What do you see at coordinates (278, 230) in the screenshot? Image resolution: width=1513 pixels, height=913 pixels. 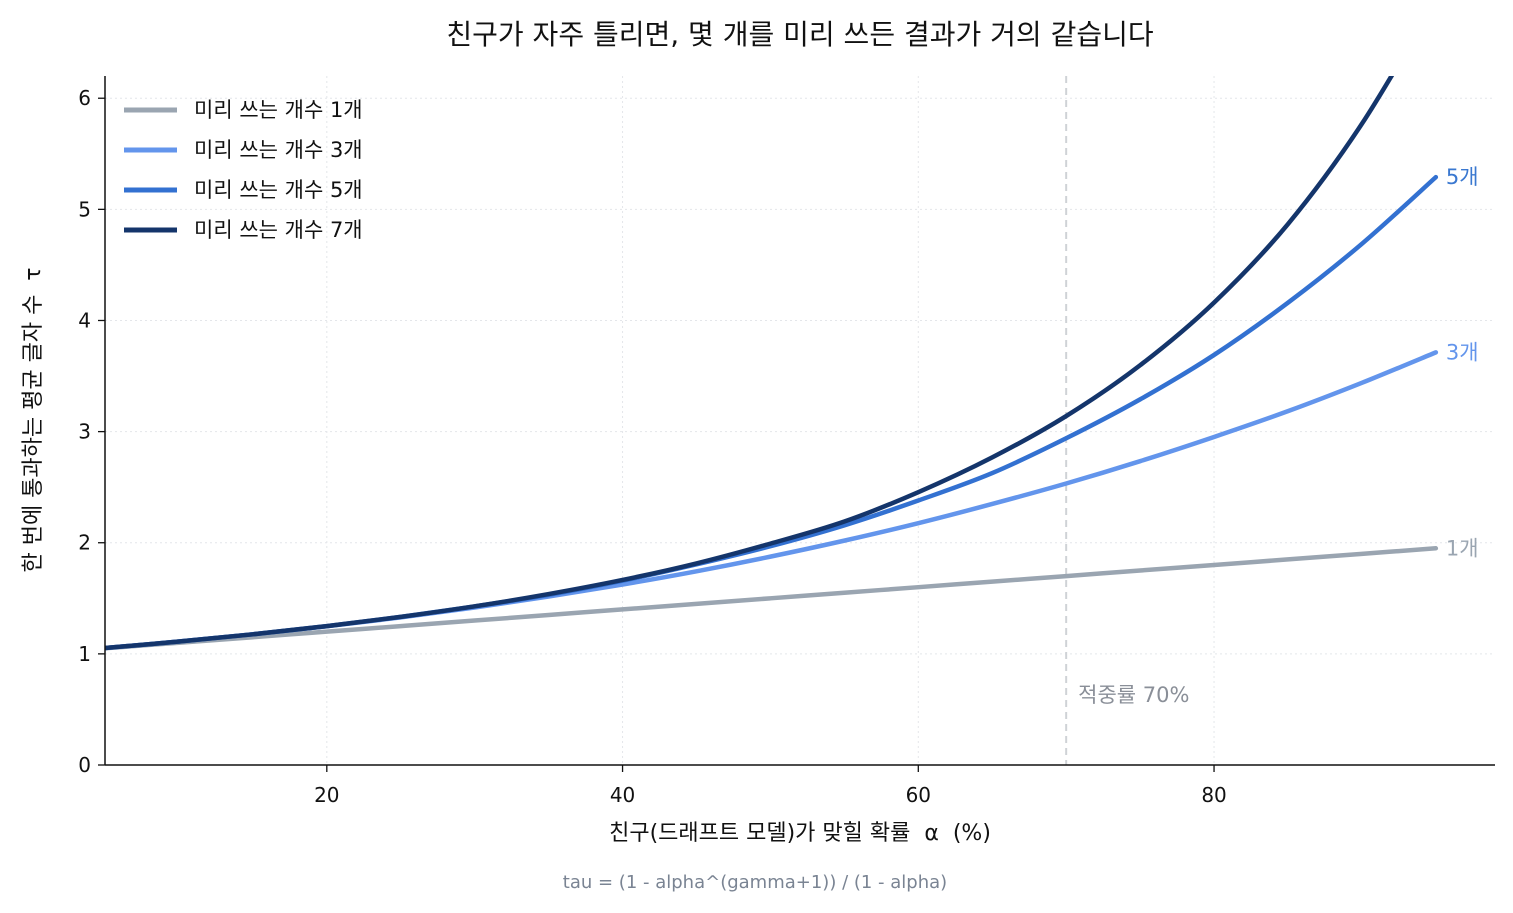 I see `legend-label-4: 미리 쓰는 개수 7개` at bounding box center [278, 230].